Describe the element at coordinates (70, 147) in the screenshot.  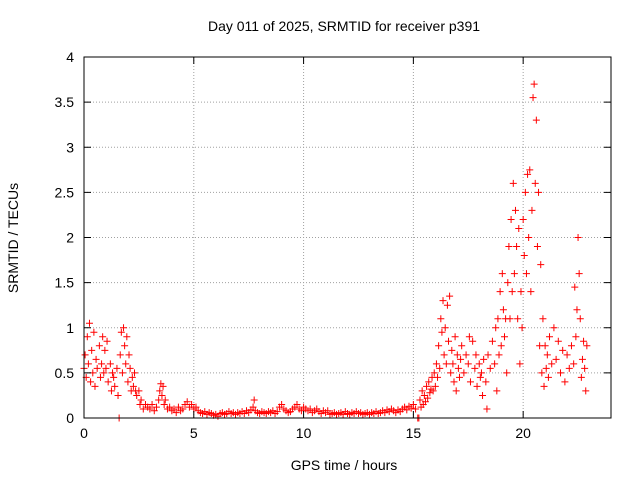
I see `y-tick-label: 3` at that location.